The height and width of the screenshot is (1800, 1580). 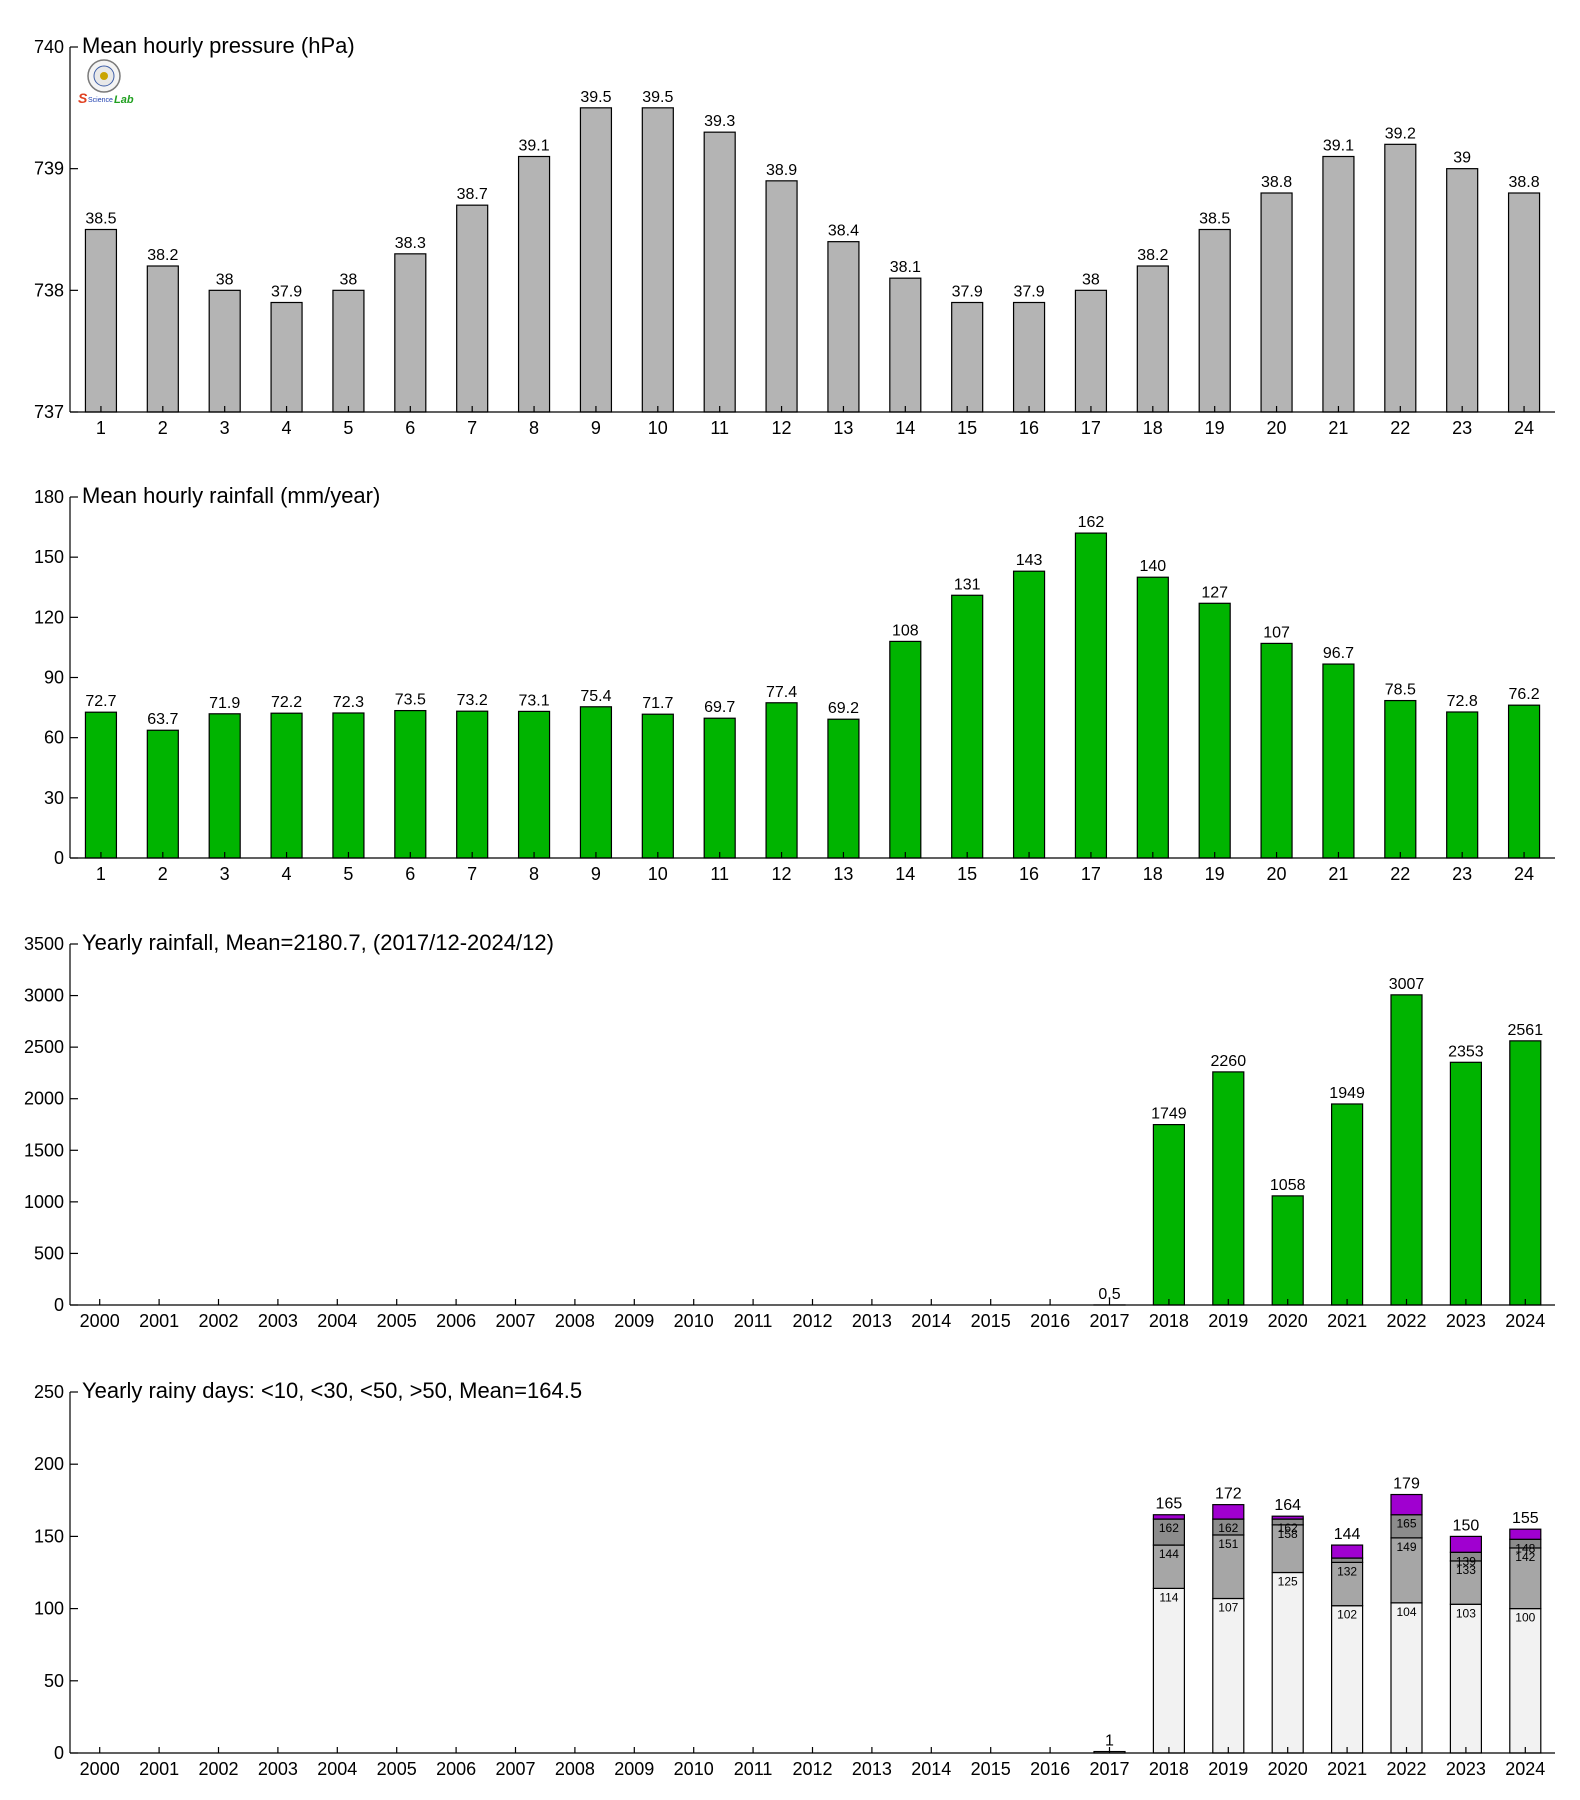 What do you see at coordinates (1347, 1093) in the screenshot?
I see `data-label: 1949` at bounding box center [1347, 1093].